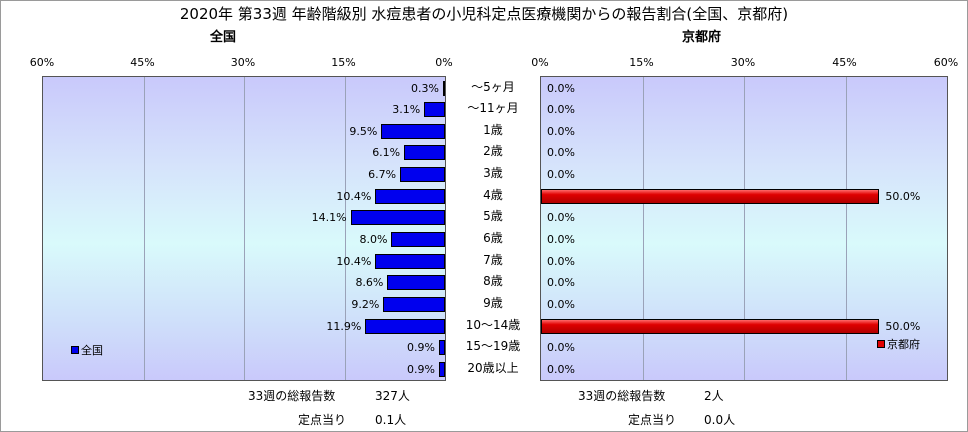  Describe the element at coordinates (363, 131) in the screenshot. I see `national-value-label: 9.5%` at that location.